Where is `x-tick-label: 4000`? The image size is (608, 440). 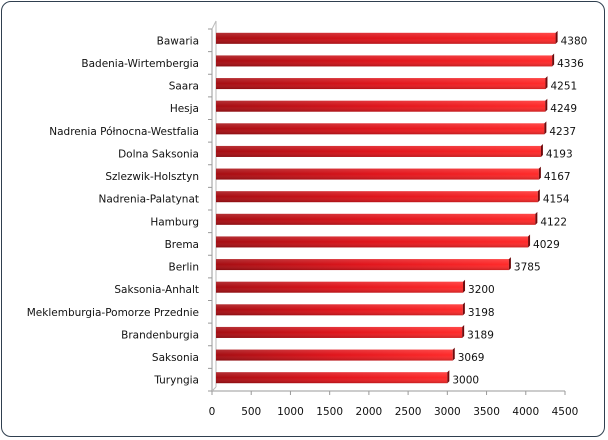
x-tick-label: 4000 is located at coordinates (525, 412).